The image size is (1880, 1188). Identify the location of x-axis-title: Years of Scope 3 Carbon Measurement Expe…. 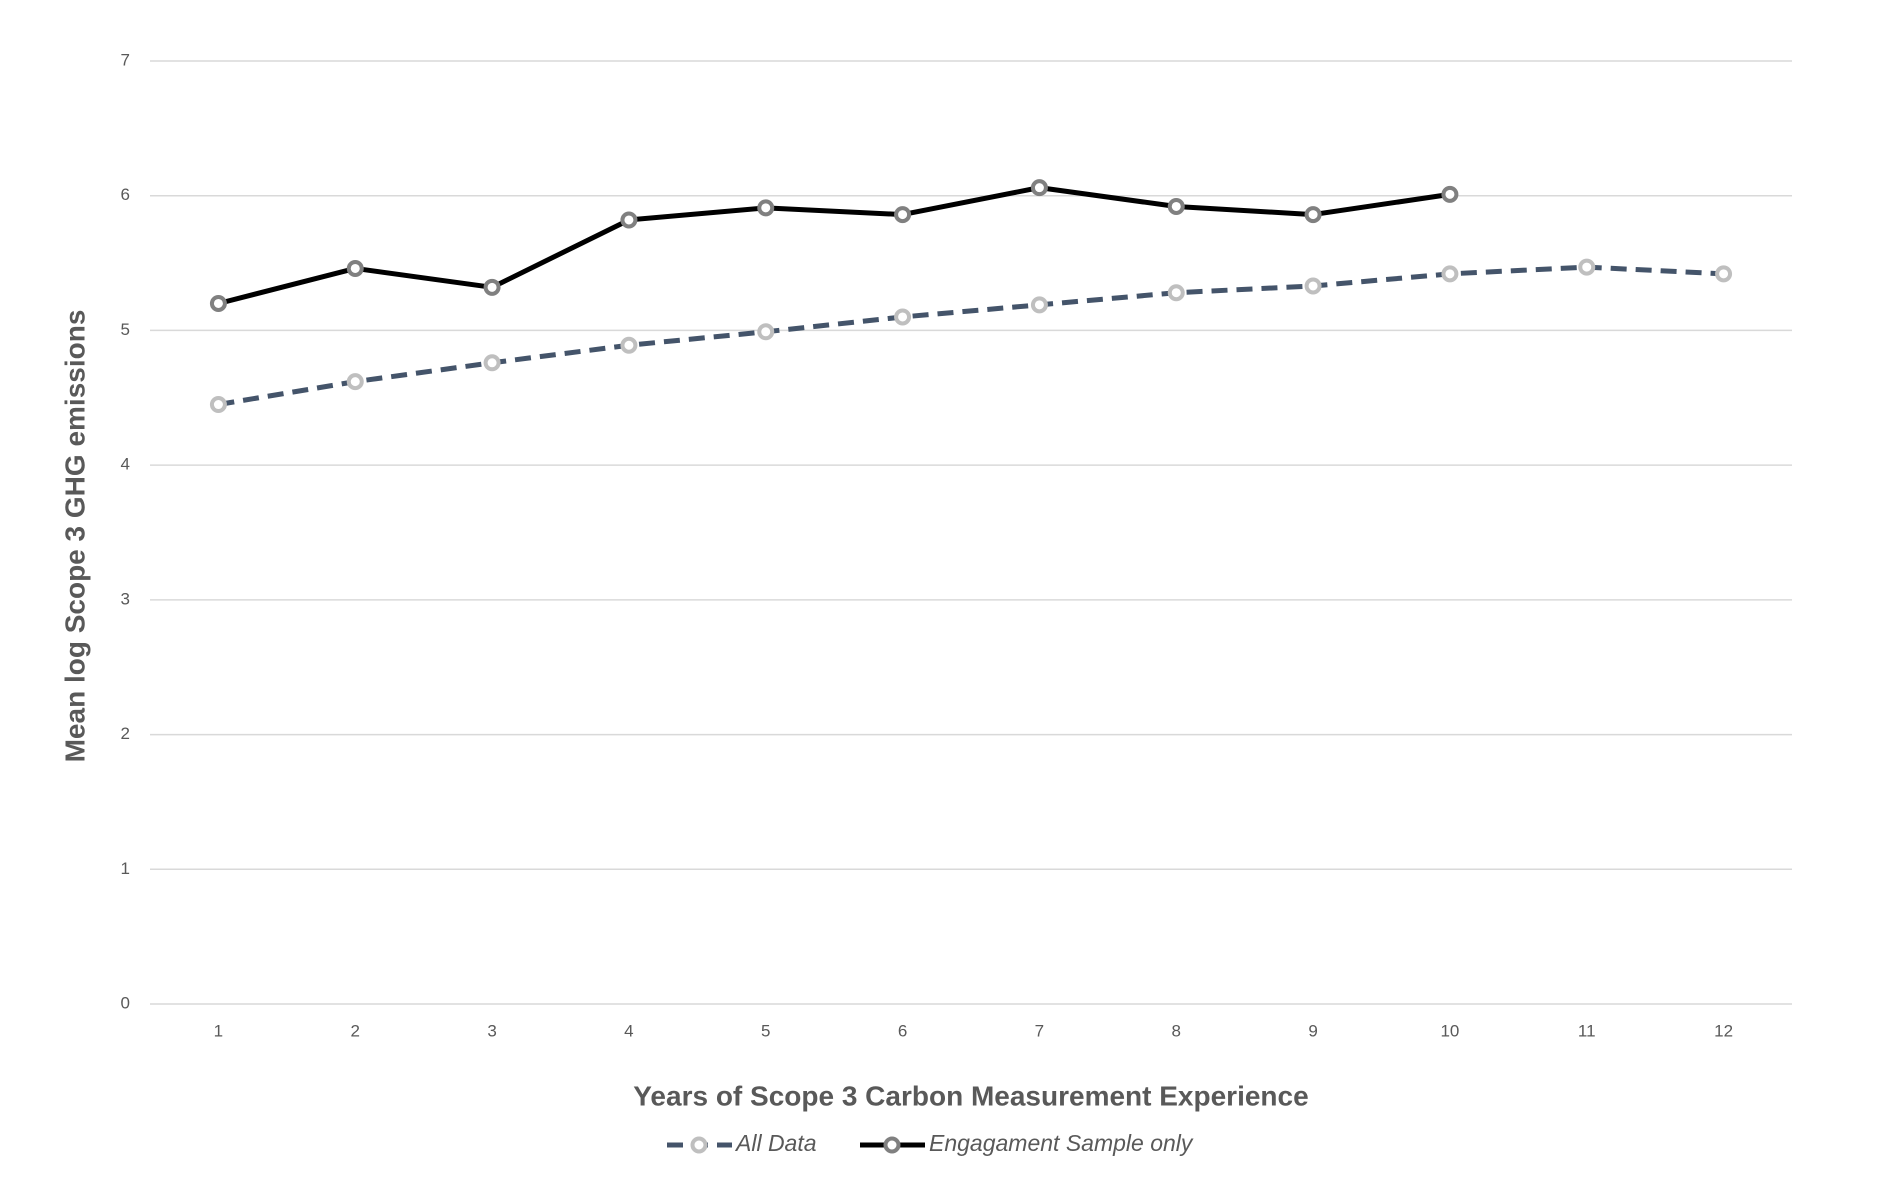
(970, 1095).